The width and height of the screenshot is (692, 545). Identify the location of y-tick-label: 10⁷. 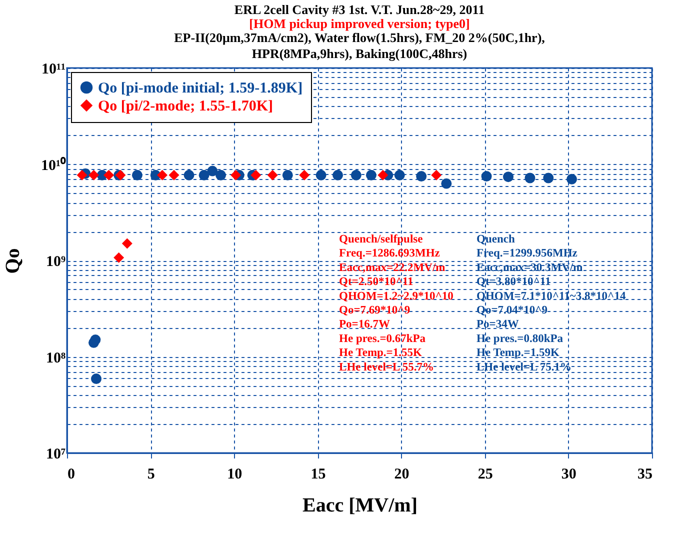
(56, 454).